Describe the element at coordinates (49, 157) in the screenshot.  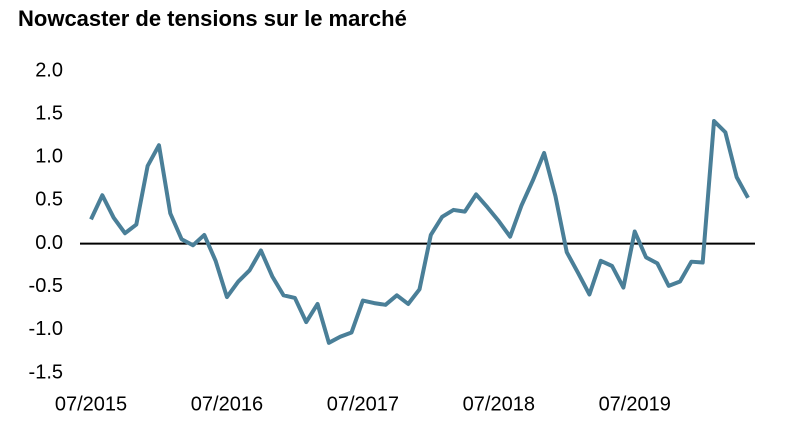
I see `y-tick-label: 1.0` at that location.